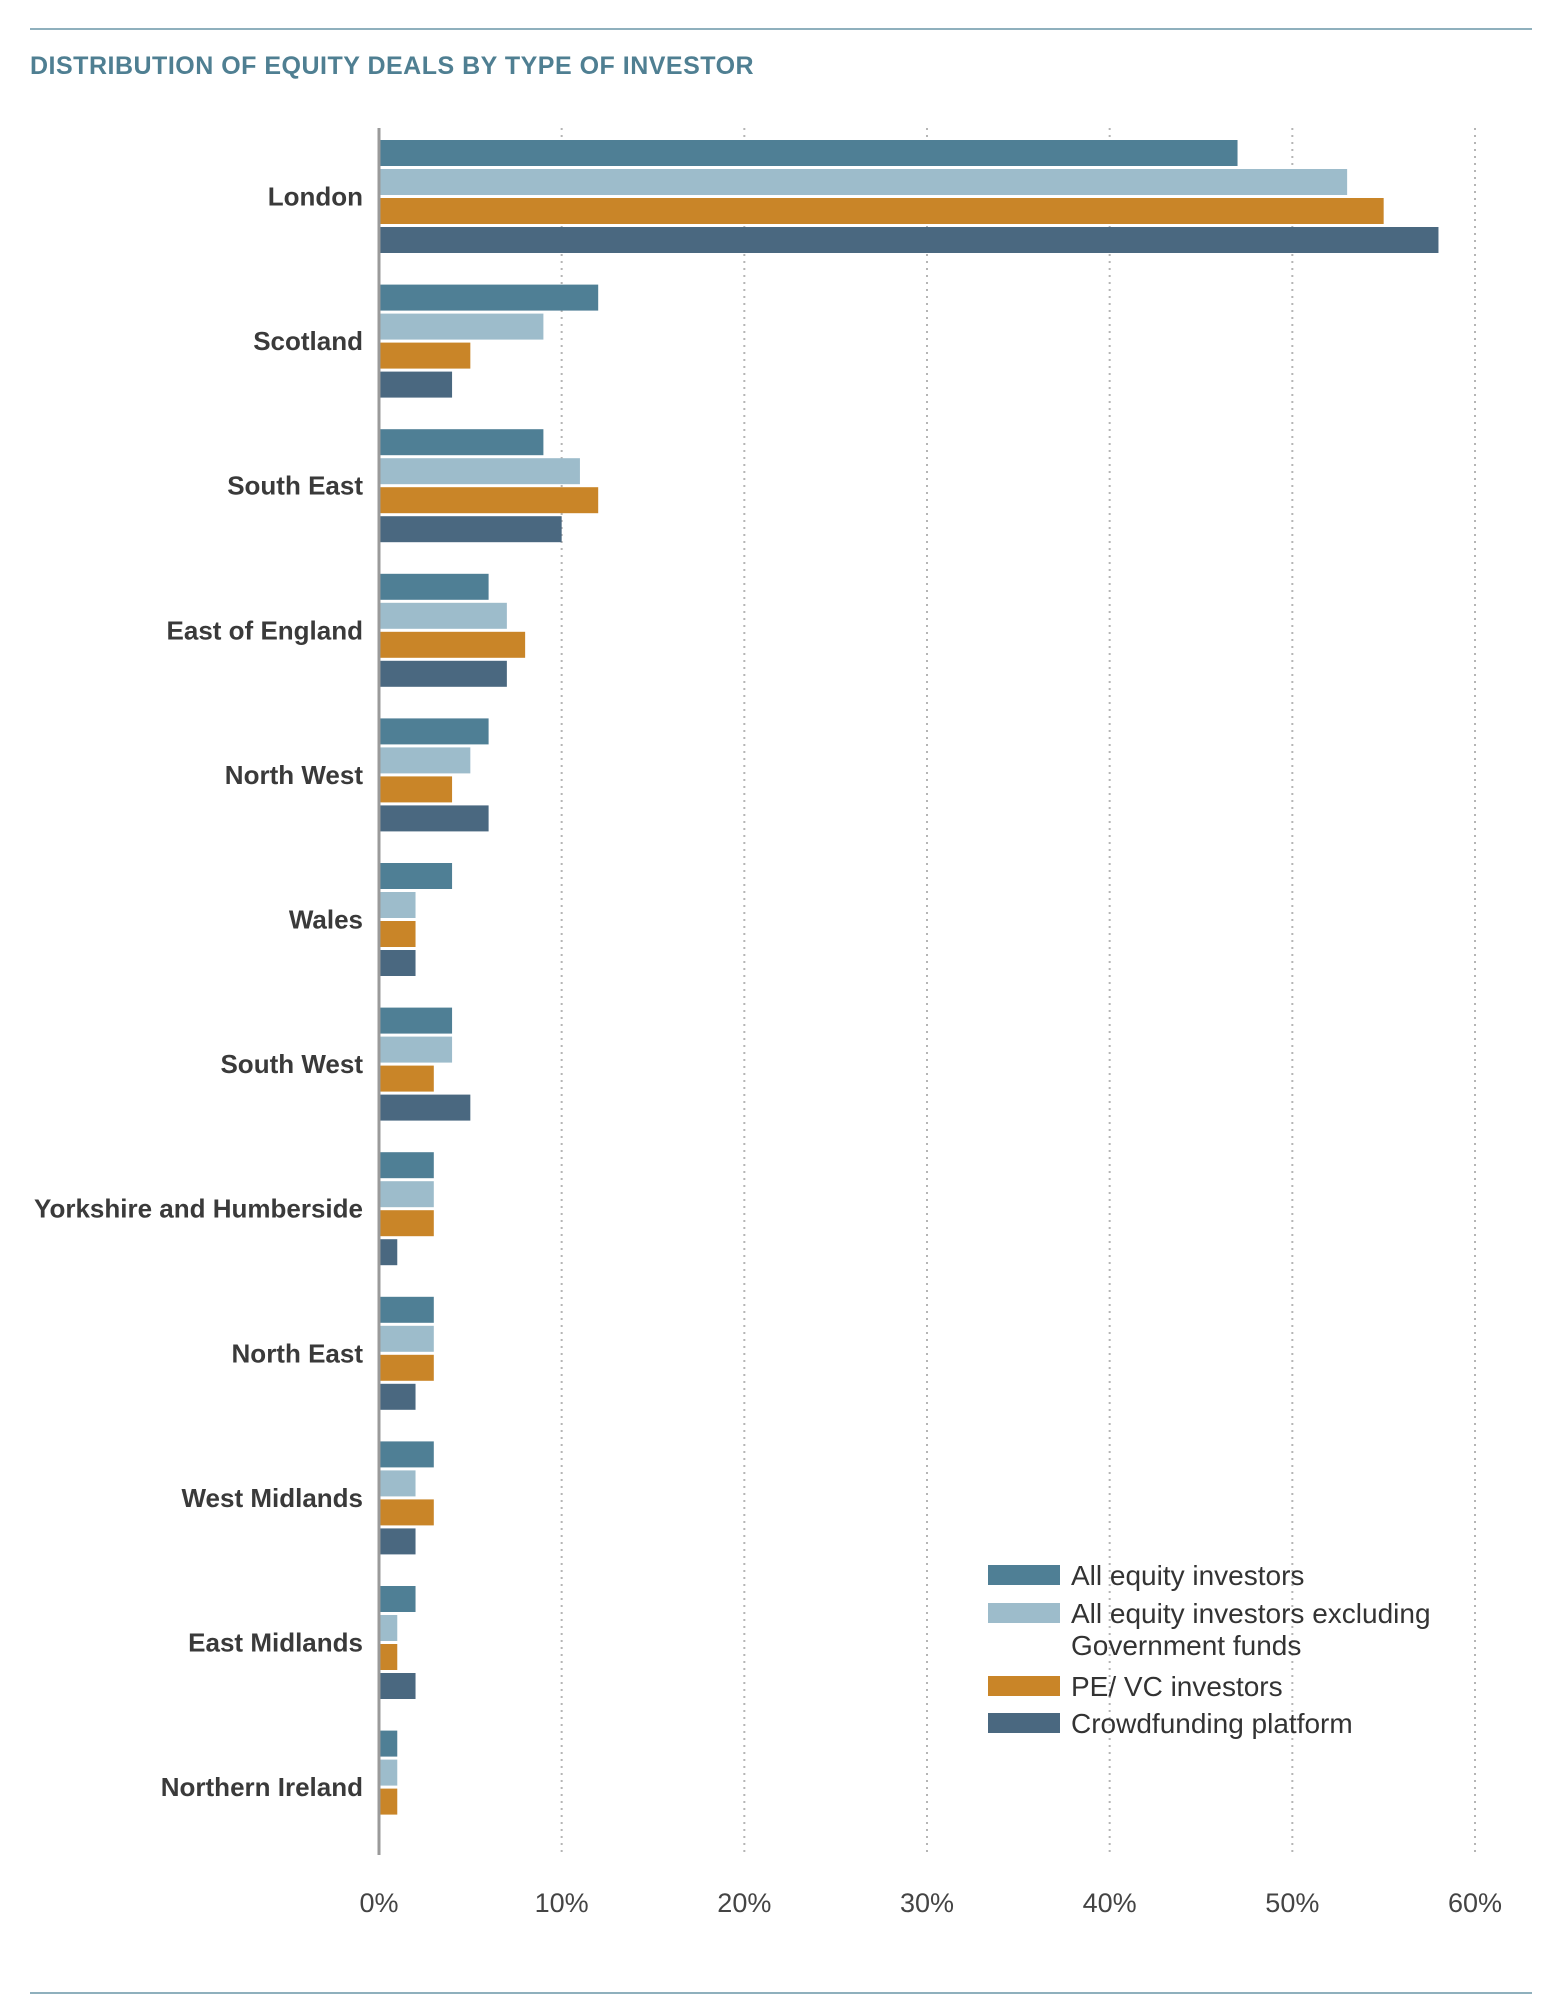  Describe the element at coordinates (1110, 1903) in the screenshot. I see `x-tick-label: 40%` at that location.